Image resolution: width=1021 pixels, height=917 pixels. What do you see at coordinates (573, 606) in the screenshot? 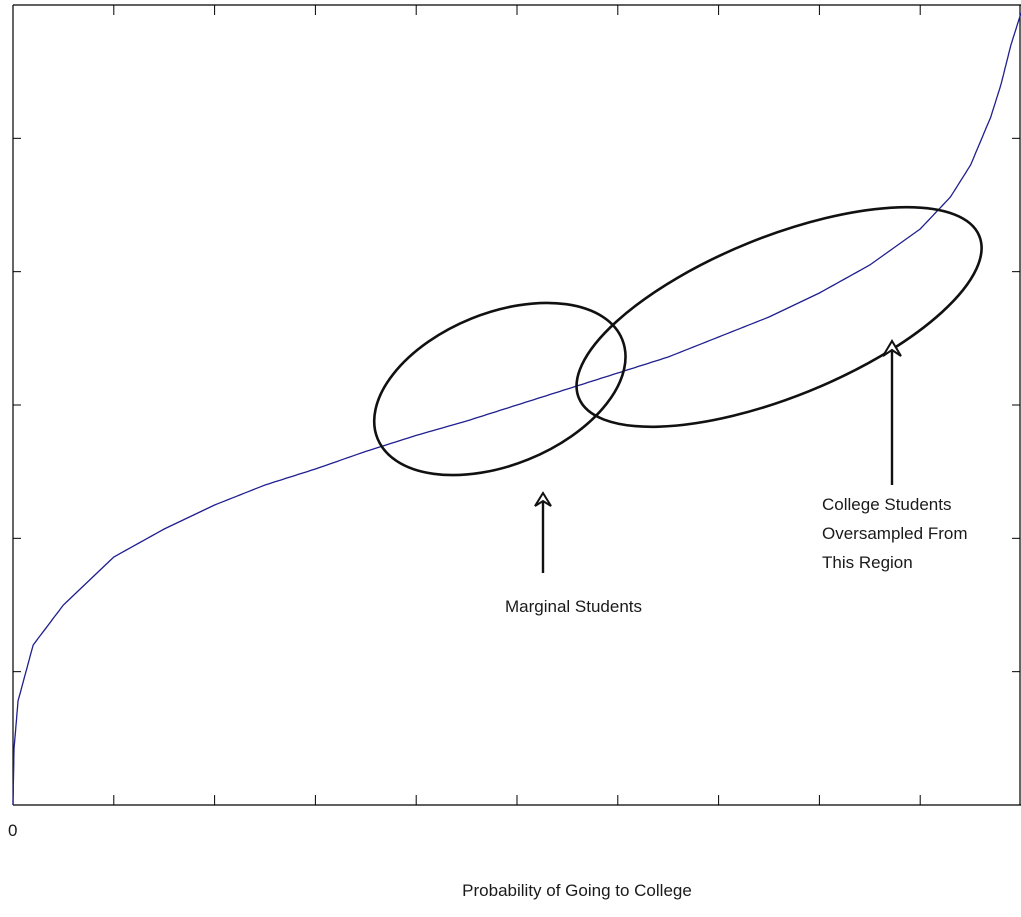
I see `annotation-marginal-students: Marginal Students` at bounding box center [573, 606].